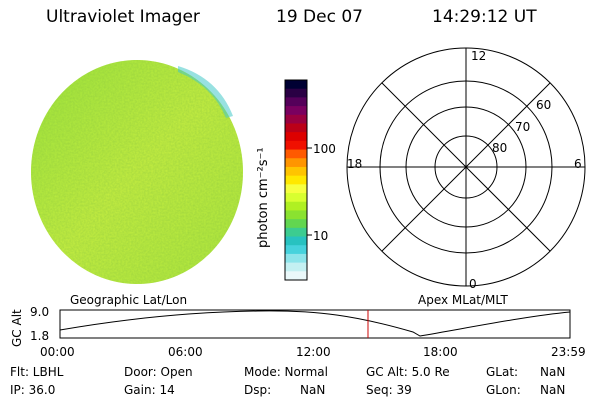 Image resolution: width=600 pixels, height=400 pixels. I want to click on alt-tick-low: 1.8, so click(40, 336).